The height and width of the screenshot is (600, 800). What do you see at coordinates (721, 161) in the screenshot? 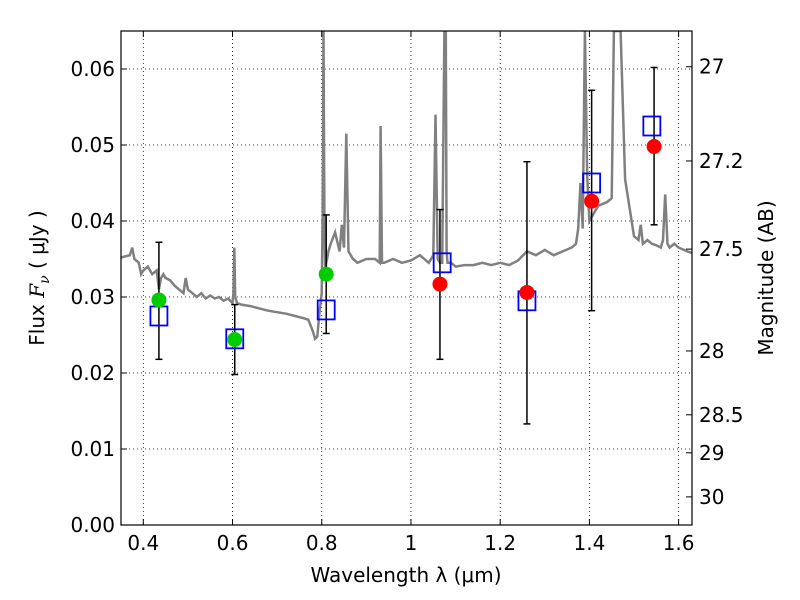
I see `mag-tick-label: 27.2` at bounding box center [721, 161].